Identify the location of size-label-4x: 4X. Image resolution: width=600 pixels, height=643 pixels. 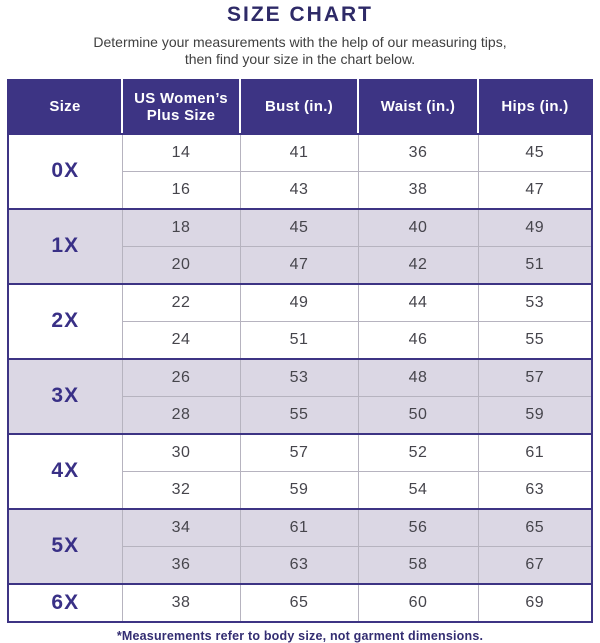
(65, 471).